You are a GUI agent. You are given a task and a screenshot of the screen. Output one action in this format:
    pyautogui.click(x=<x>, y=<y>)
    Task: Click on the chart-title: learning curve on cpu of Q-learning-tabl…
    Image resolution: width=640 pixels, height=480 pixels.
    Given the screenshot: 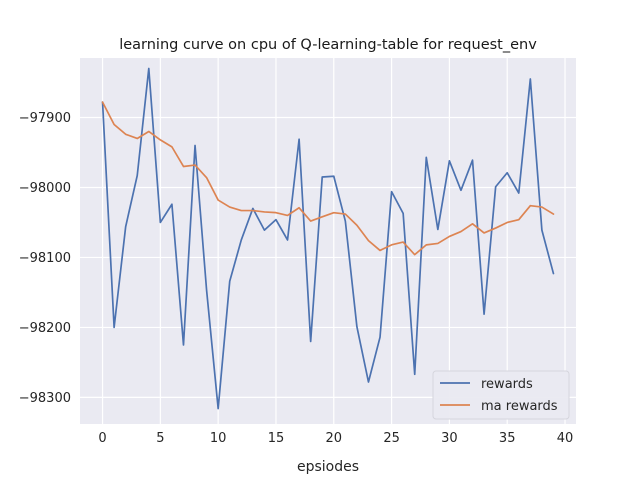 What is the action you would take?
    pyautogui.click(x=328, y=45)
    